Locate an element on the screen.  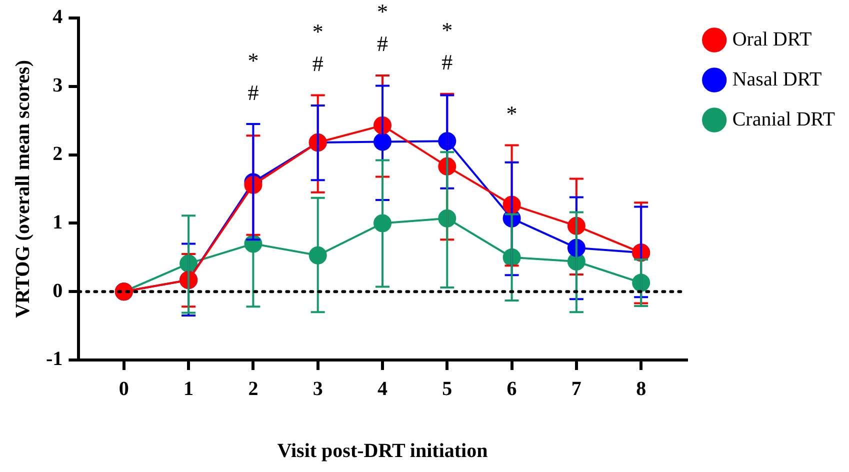
y-tick-label: 3 is located at coordinates (57, 85).